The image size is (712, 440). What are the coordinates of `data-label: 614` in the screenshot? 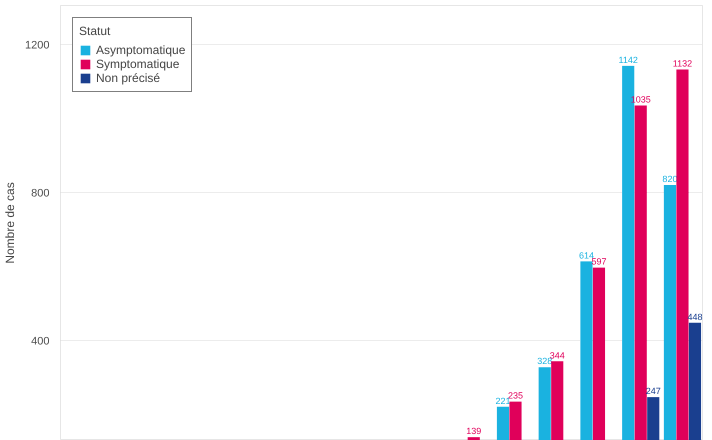 It's located at (586, 255).